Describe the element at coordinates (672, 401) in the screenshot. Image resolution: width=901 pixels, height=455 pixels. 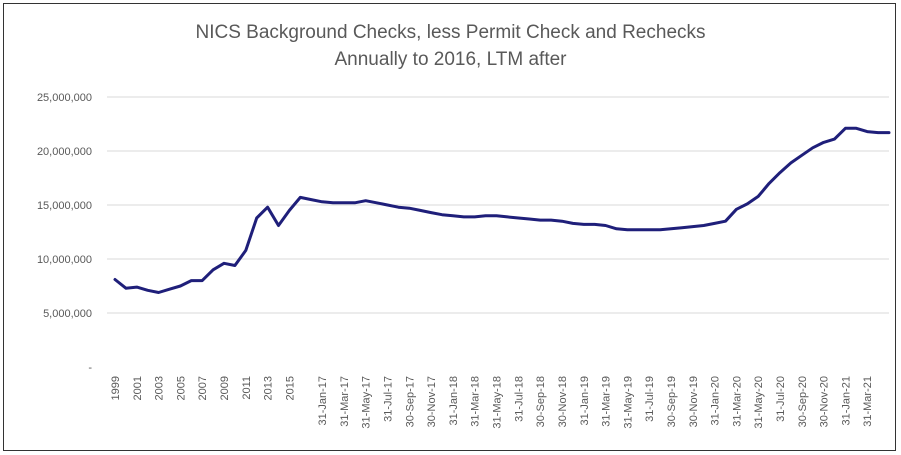
I see `x-tick-label: 30-Sep-19` at that location.